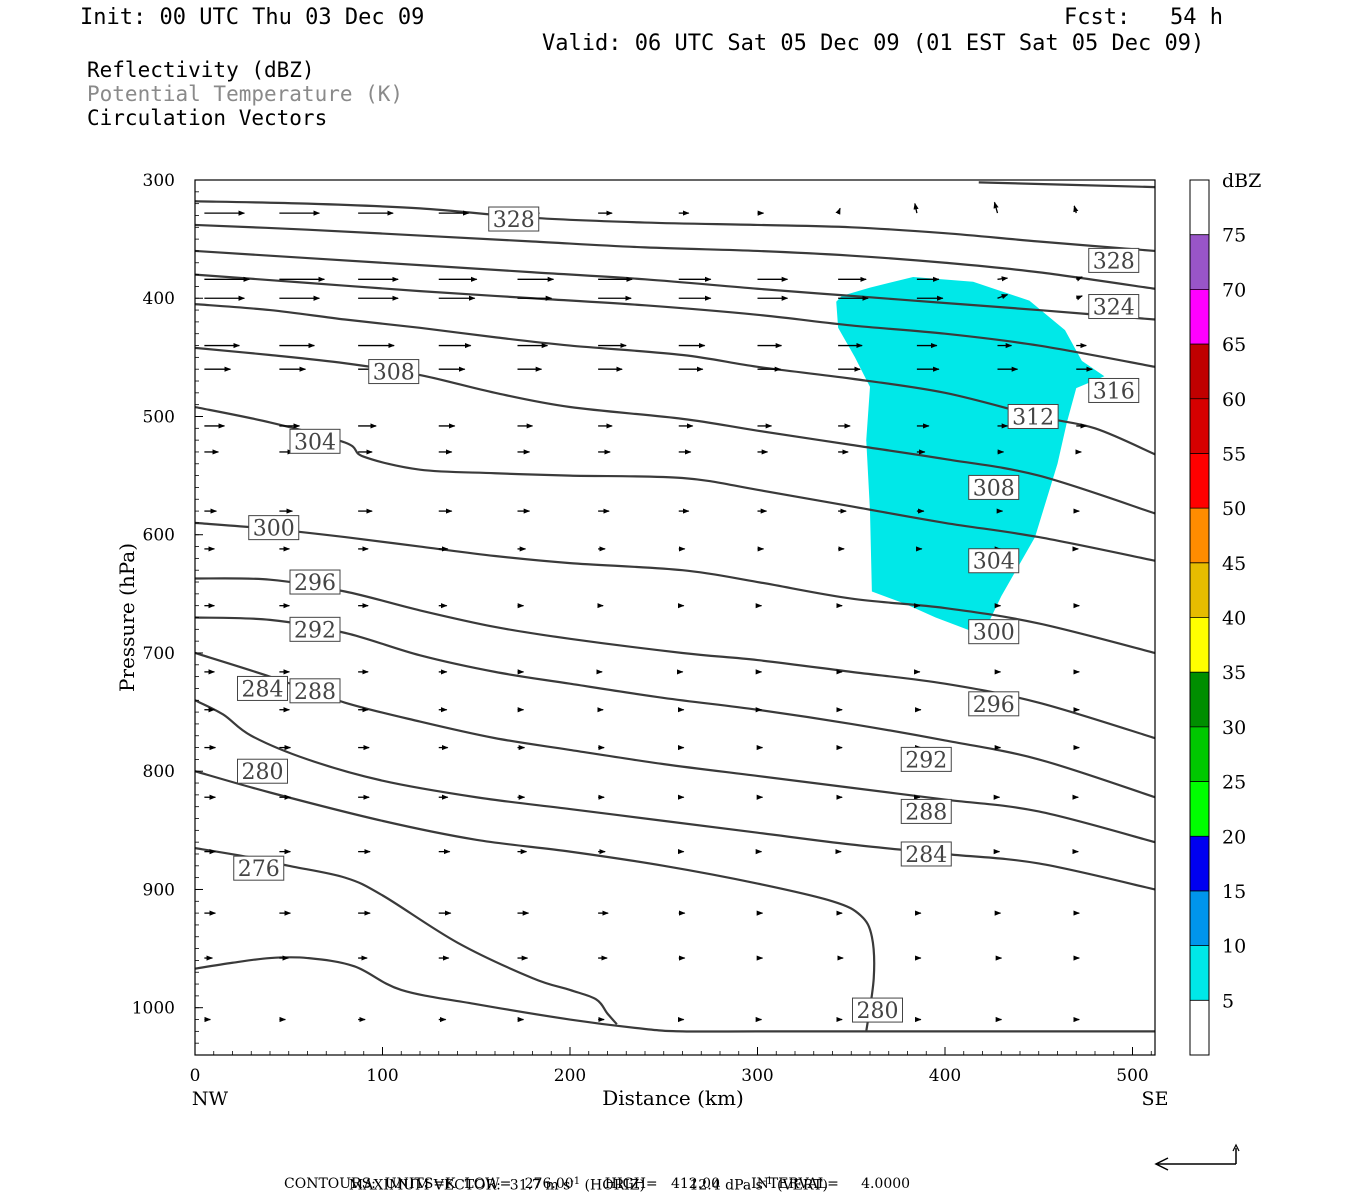 The width and height of the screenshot is (1350, 1200). What do you see at coordinates (201, 70) in the screenshot?
I see `field-label-reflectivity: Reflectivity (dBZ)` at bounding box center [201, 70].